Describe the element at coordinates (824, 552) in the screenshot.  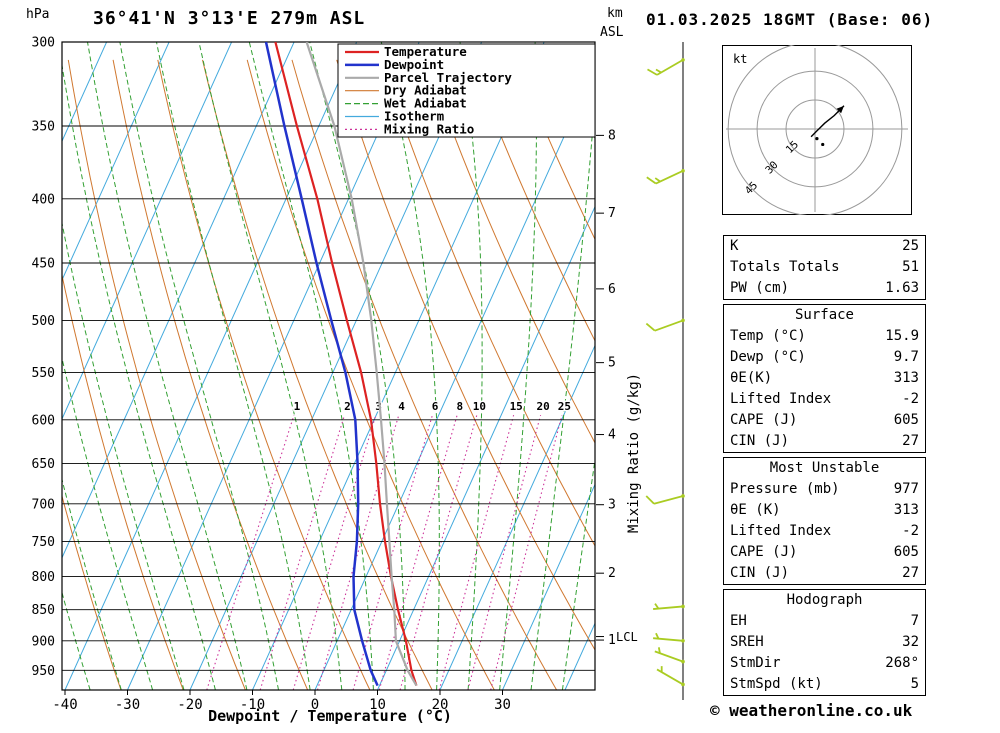
I see `table-row: CAPE (J) 605` at that location.